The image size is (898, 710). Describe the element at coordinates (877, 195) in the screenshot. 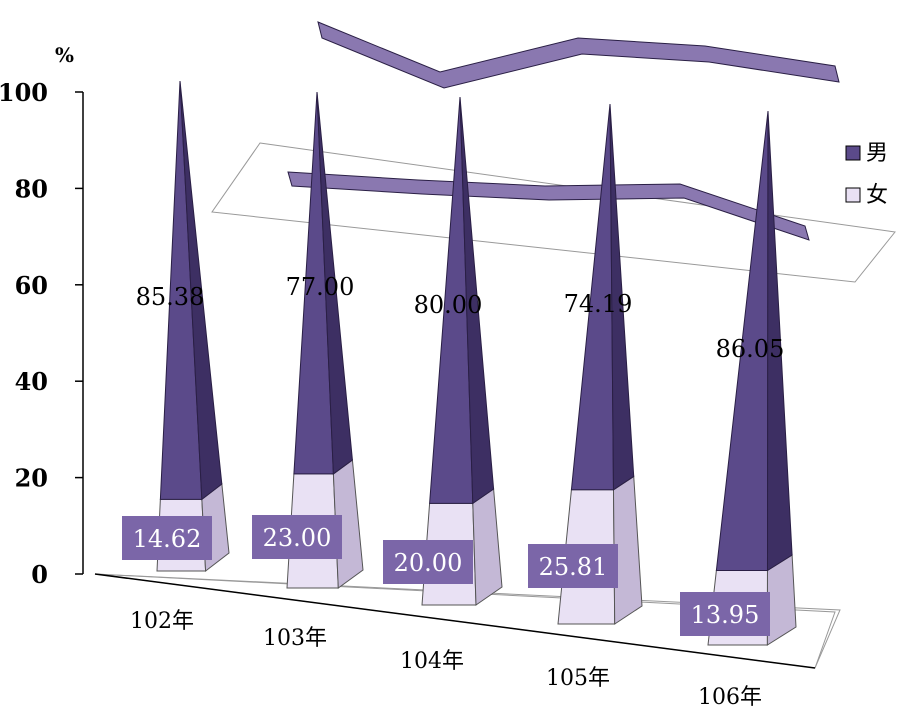

I see `legend-label-female: 女` at that location.